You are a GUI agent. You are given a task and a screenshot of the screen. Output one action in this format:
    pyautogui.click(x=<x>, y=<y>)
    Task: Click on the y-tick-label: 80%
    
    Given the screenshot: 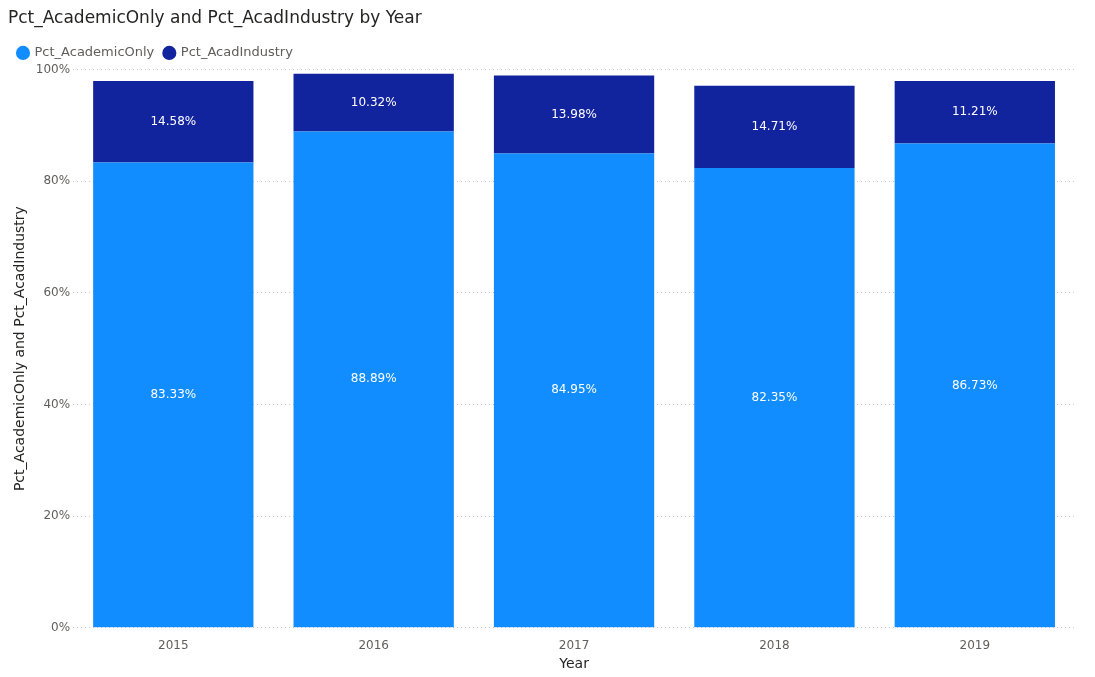 What is the action you would take?
    pyautogui.click(x=57, y=180)
    